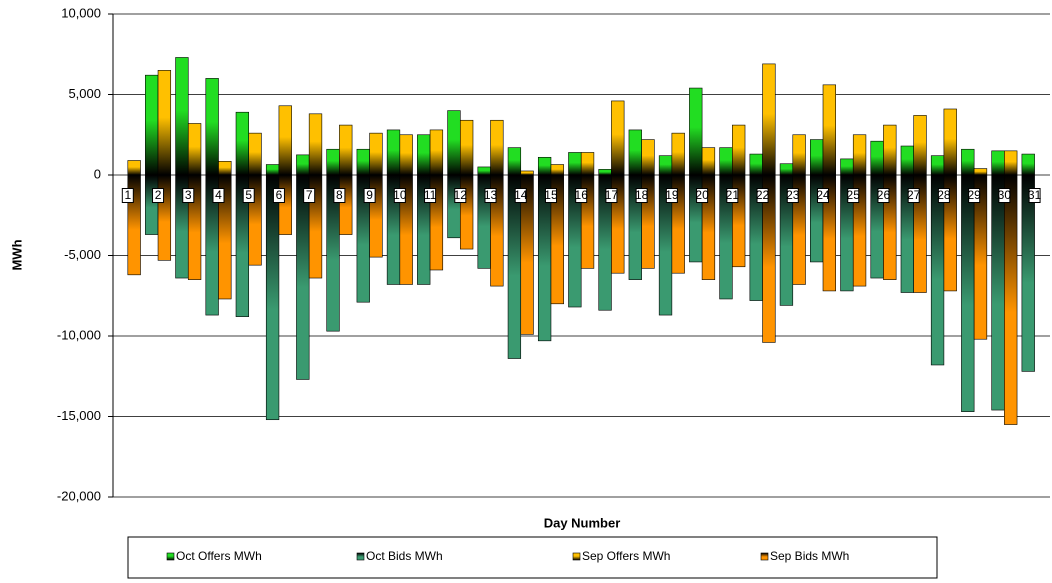 Image resolution: width=1052 pixels, height=583 pixels. What do you see at coordinates (219, 556) in the screenshot?
I see `legend-label: Oct Offers MWh` at bounding box center [219, 556].